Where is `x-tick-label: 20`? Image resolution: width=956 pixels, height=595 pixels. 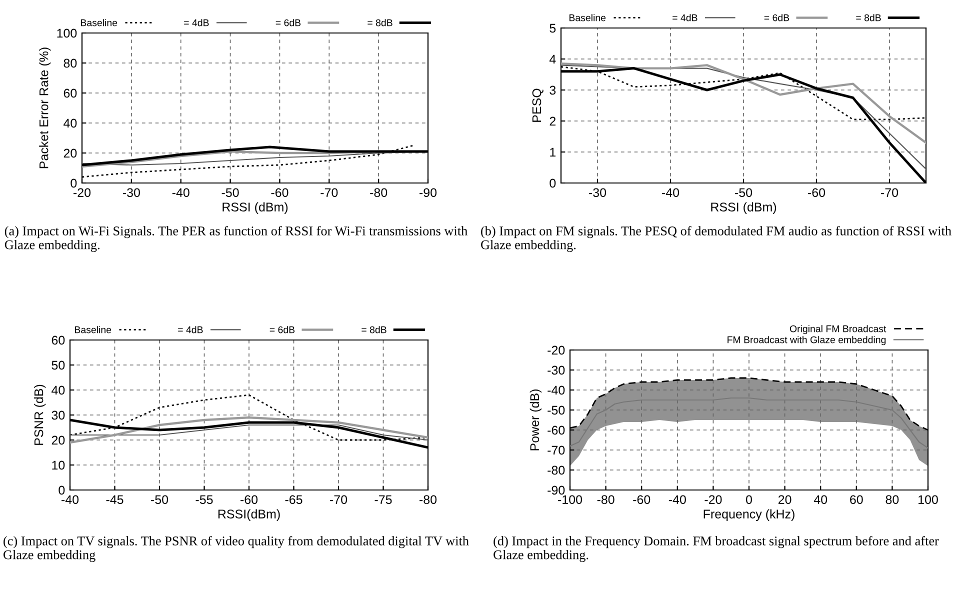 x-tick-label: 20 is located at coordinates (785, 499).